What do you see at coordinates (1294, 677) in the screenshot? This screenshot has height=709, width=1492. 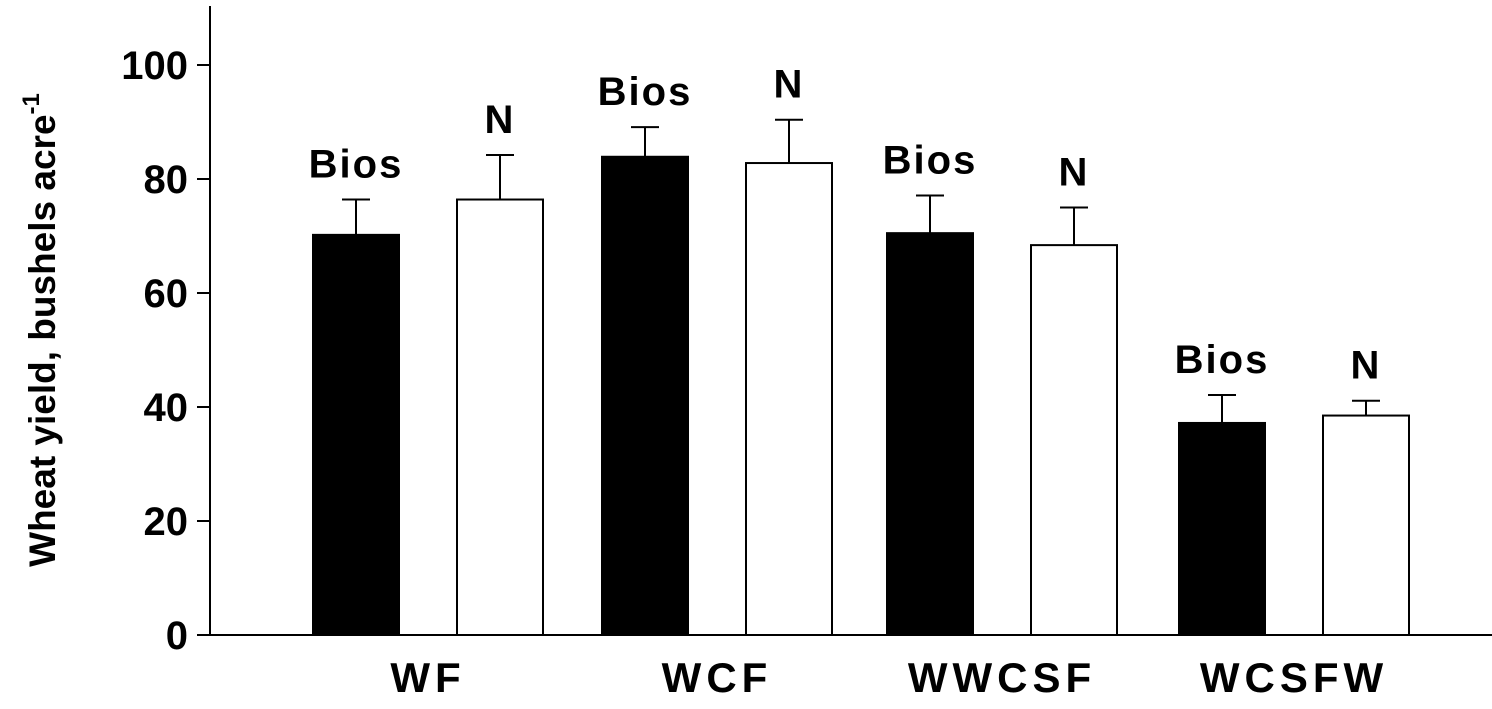 I see `x-tick-label: WCSFW` at bounding box center [1294, 677].